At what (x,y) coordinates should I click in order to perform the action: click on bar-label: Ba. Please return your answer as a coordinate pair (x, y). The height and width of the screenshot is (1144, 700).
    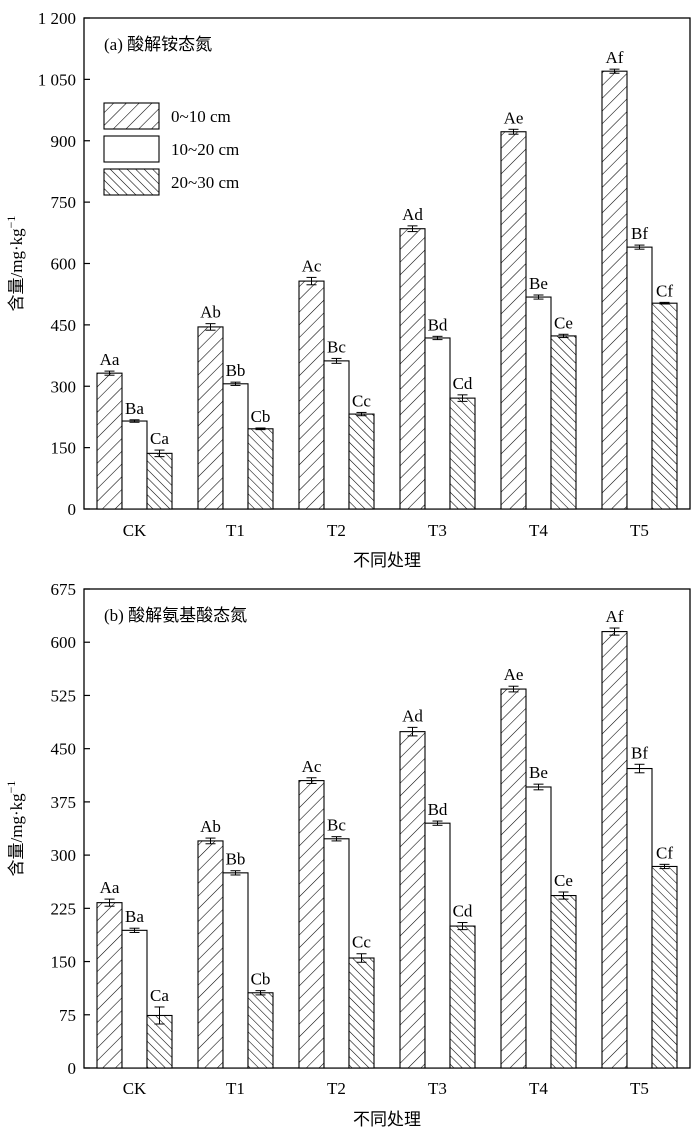
    Looking at the image, I should click on (134, 916).